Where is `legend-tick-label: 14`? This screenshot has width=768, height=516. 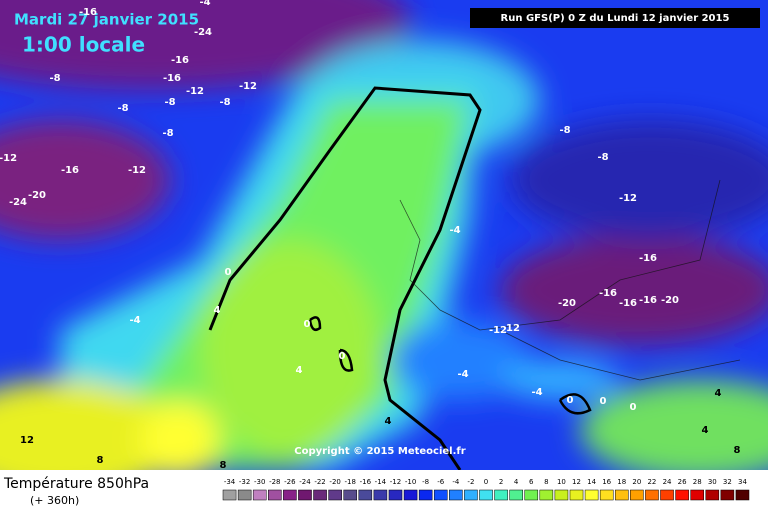
legend-tick-label: 14 is located at coordinates (591, 482).